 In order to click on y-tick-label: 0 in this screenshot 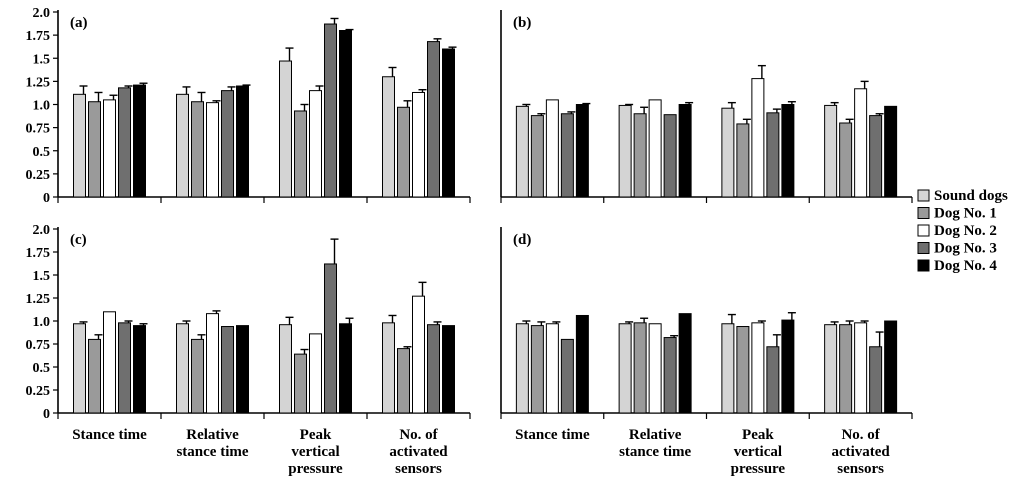, I will do `click(46, 414)`.